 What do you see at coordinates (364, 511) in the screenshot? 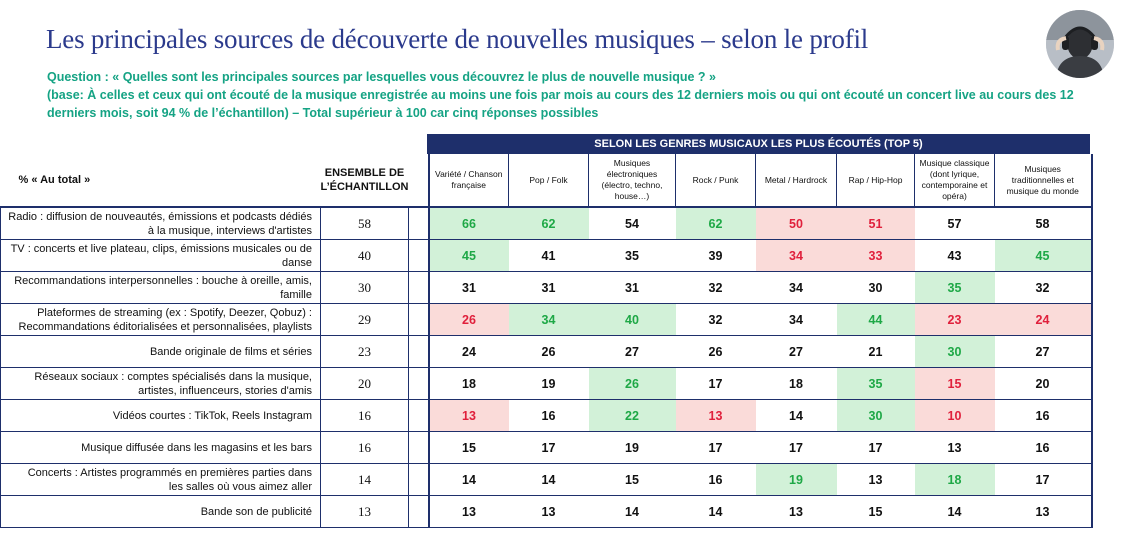
I see `ensemble-value: 13` at bounding box center [364, 511].